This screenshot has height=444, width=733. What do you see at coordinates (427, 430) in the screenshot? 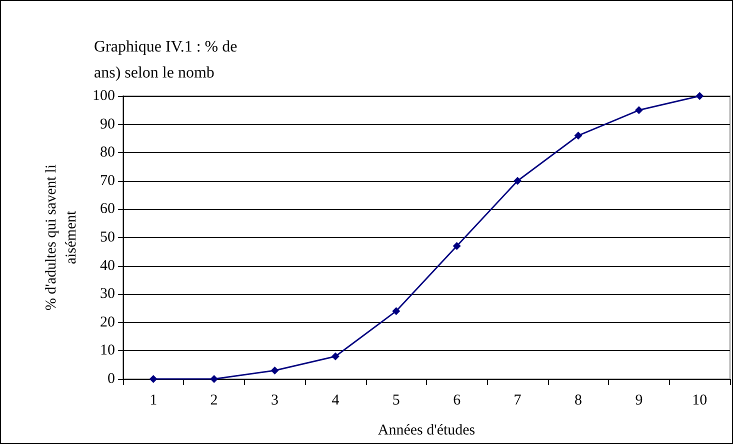
I see `x-axis-title: Années d'études` at bounding box center [427, 430].